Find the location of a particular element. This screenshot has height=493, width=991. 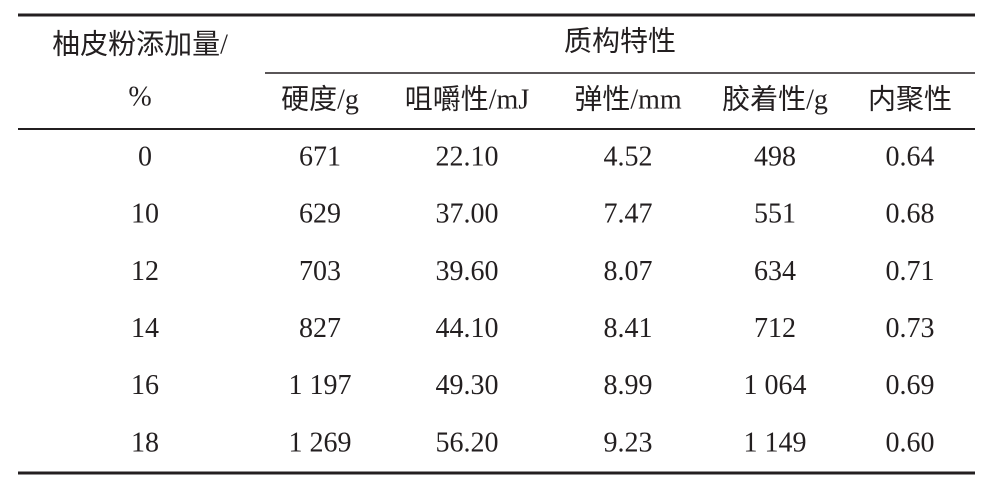

cell: 703 is located at coordinates (320, 271).